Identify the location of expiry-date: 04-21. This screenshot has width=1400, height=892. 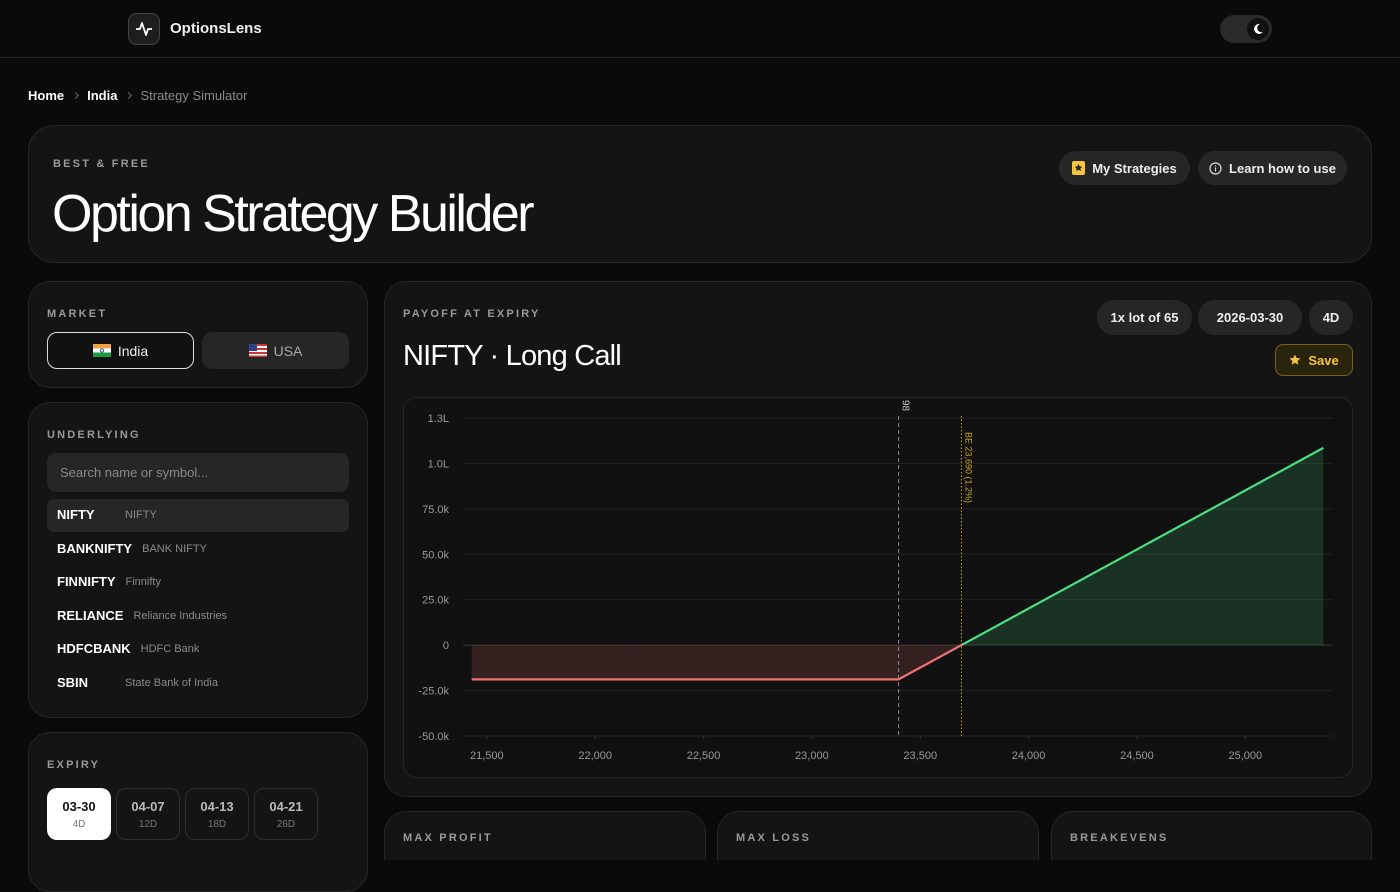
(286, 806).